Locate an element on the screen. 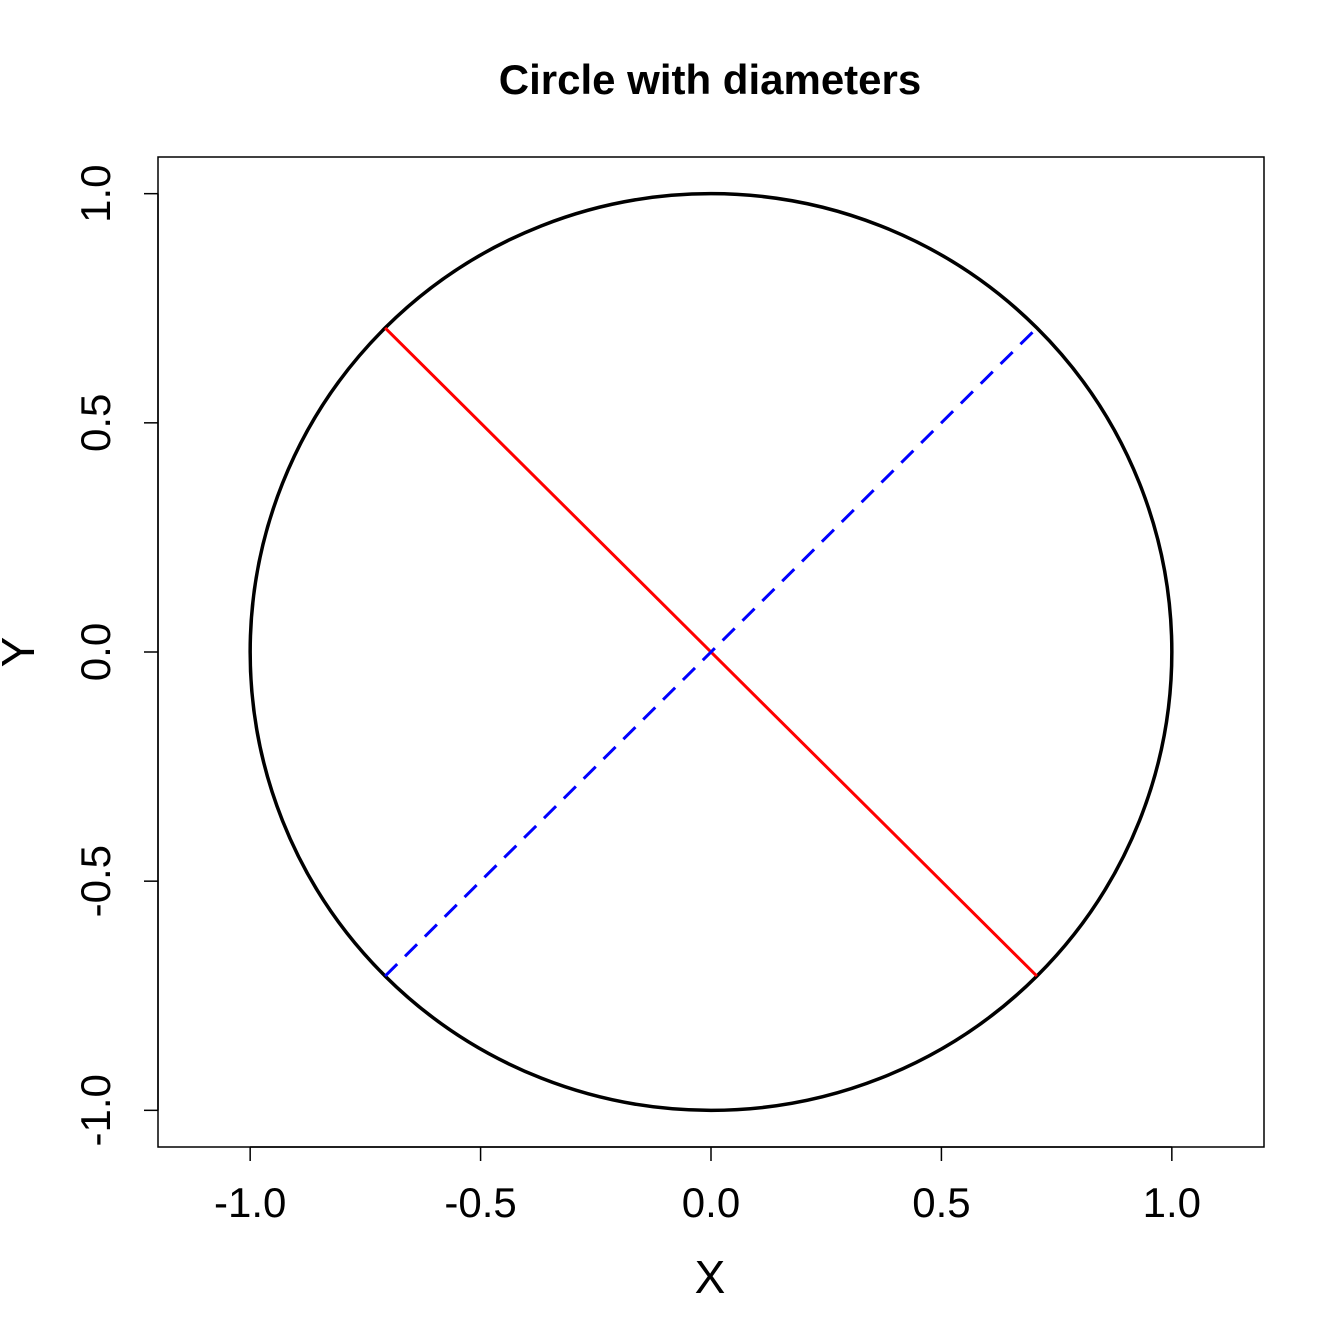 This screenshot has height=1344, width=1344. x-tick-label: -1.0 is located at coordinates (250, 1202).